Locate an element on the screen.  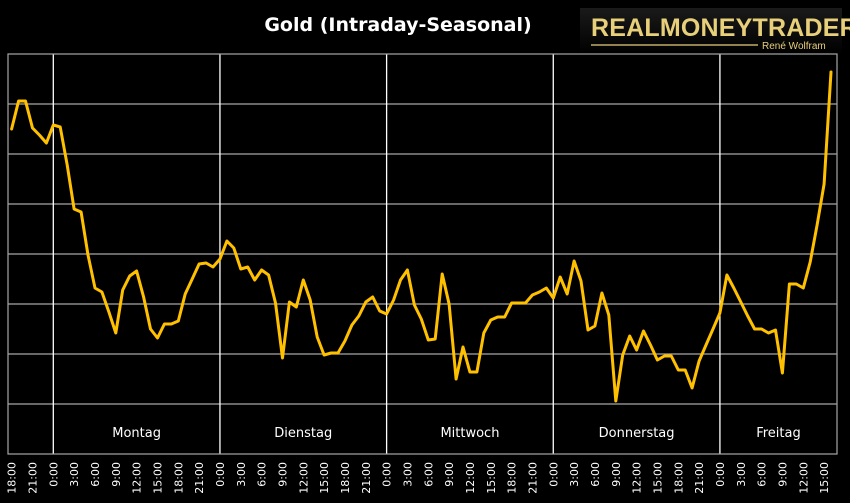
logo-backdrop is located at coordinates (711, 31).